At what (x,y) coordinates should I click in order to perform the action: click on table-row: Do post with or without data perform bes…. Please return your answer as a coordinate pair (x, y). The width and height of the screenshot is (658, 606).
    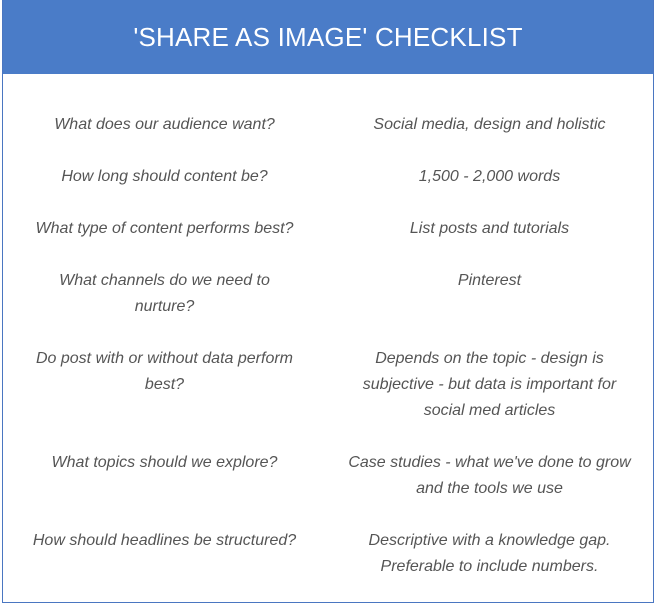
    Looking at the image, I should click on (328, 385).